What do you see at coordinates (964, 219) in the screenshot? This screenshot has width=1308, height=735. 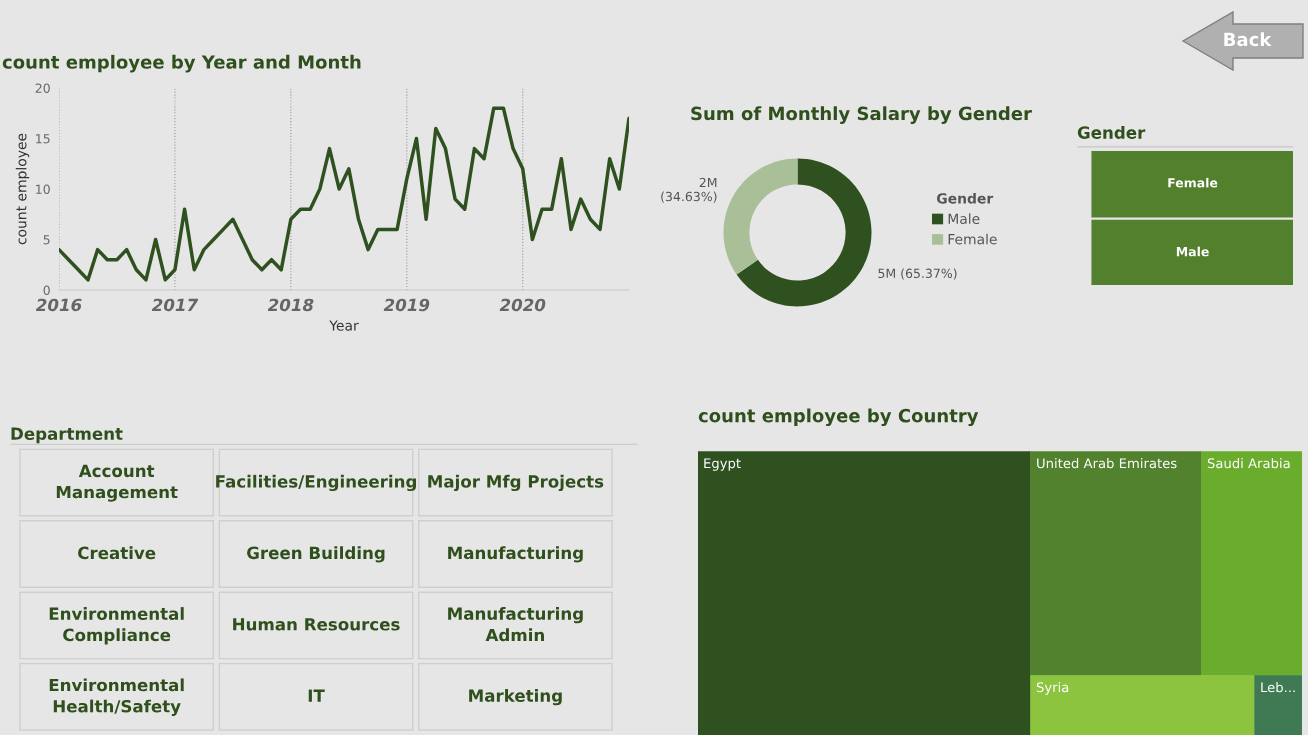 I see `legend-label: Male` at bounding box center [964, 219].